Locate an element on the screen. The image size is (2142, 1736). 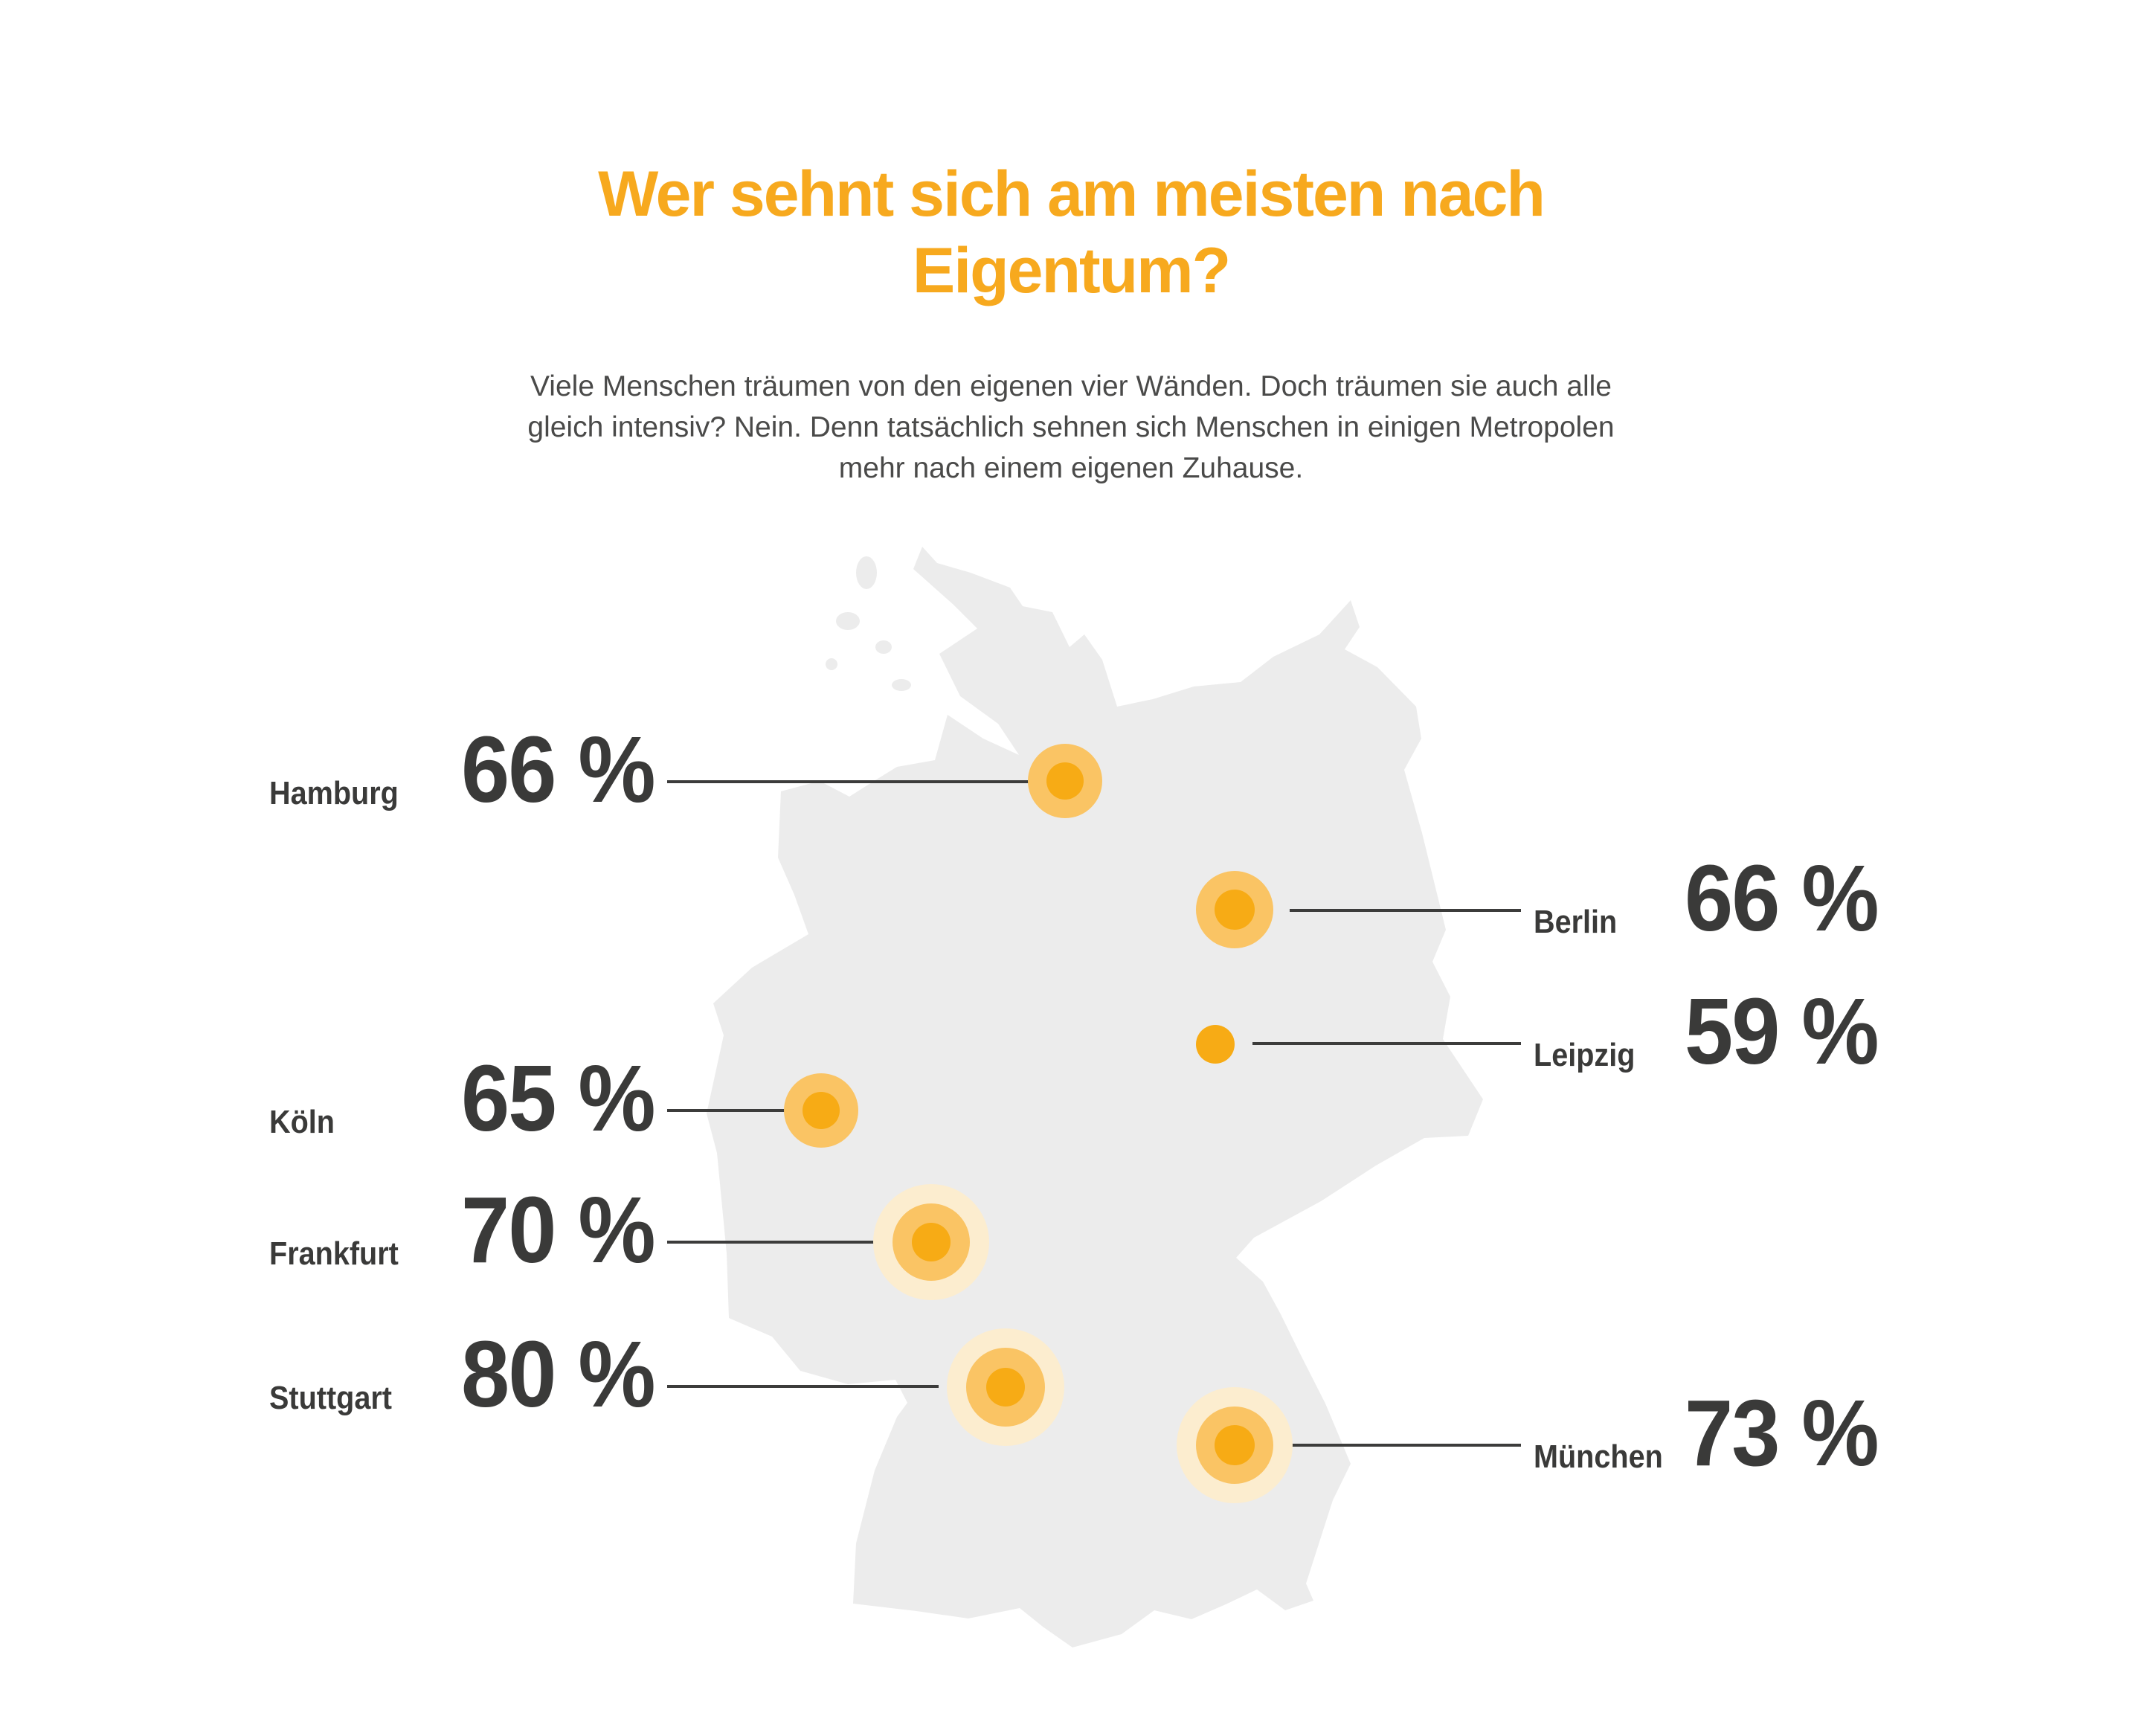
city-value-Frankfurt: 70 % is located at coordinates (558, 1229).